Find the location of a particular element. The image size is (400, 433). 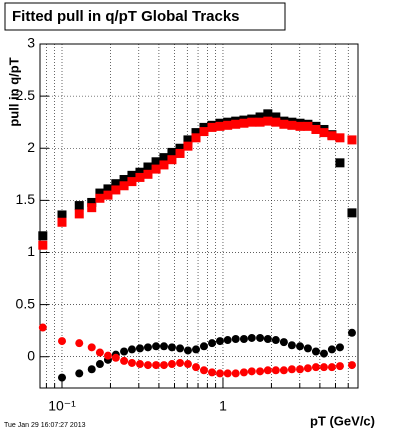

x-tick-label: 1 is located at coordinates (223, 406).